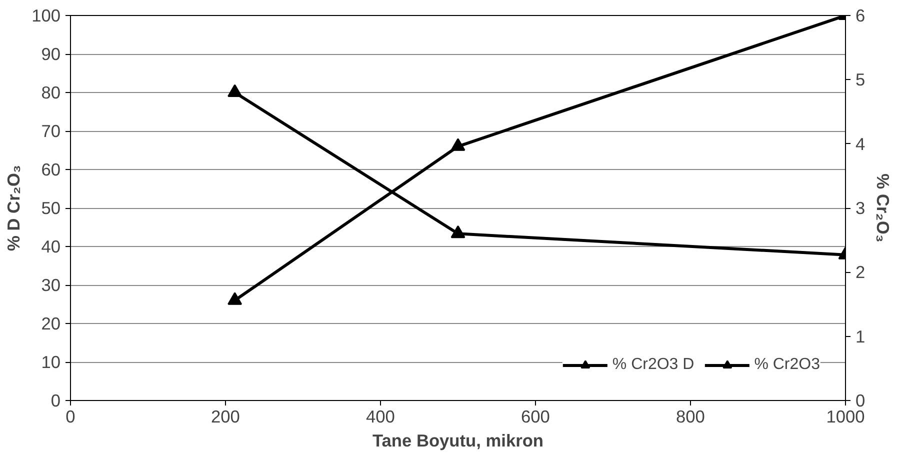 The height and width of the screenshot is (459, 921). What do you see at coordinates (653, 365) in the screenshot?
I see `legend-label: % Cr2O3 D` at bounding box center [653, 365].